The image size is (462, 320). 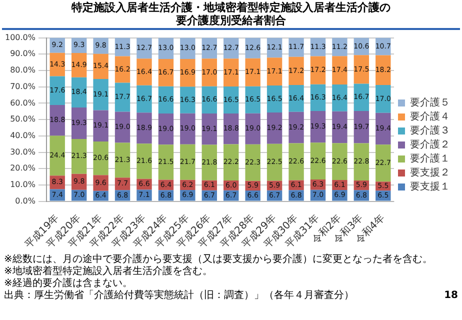 I want to click on legend-label: 要介護２, so click(x=430, y=144).